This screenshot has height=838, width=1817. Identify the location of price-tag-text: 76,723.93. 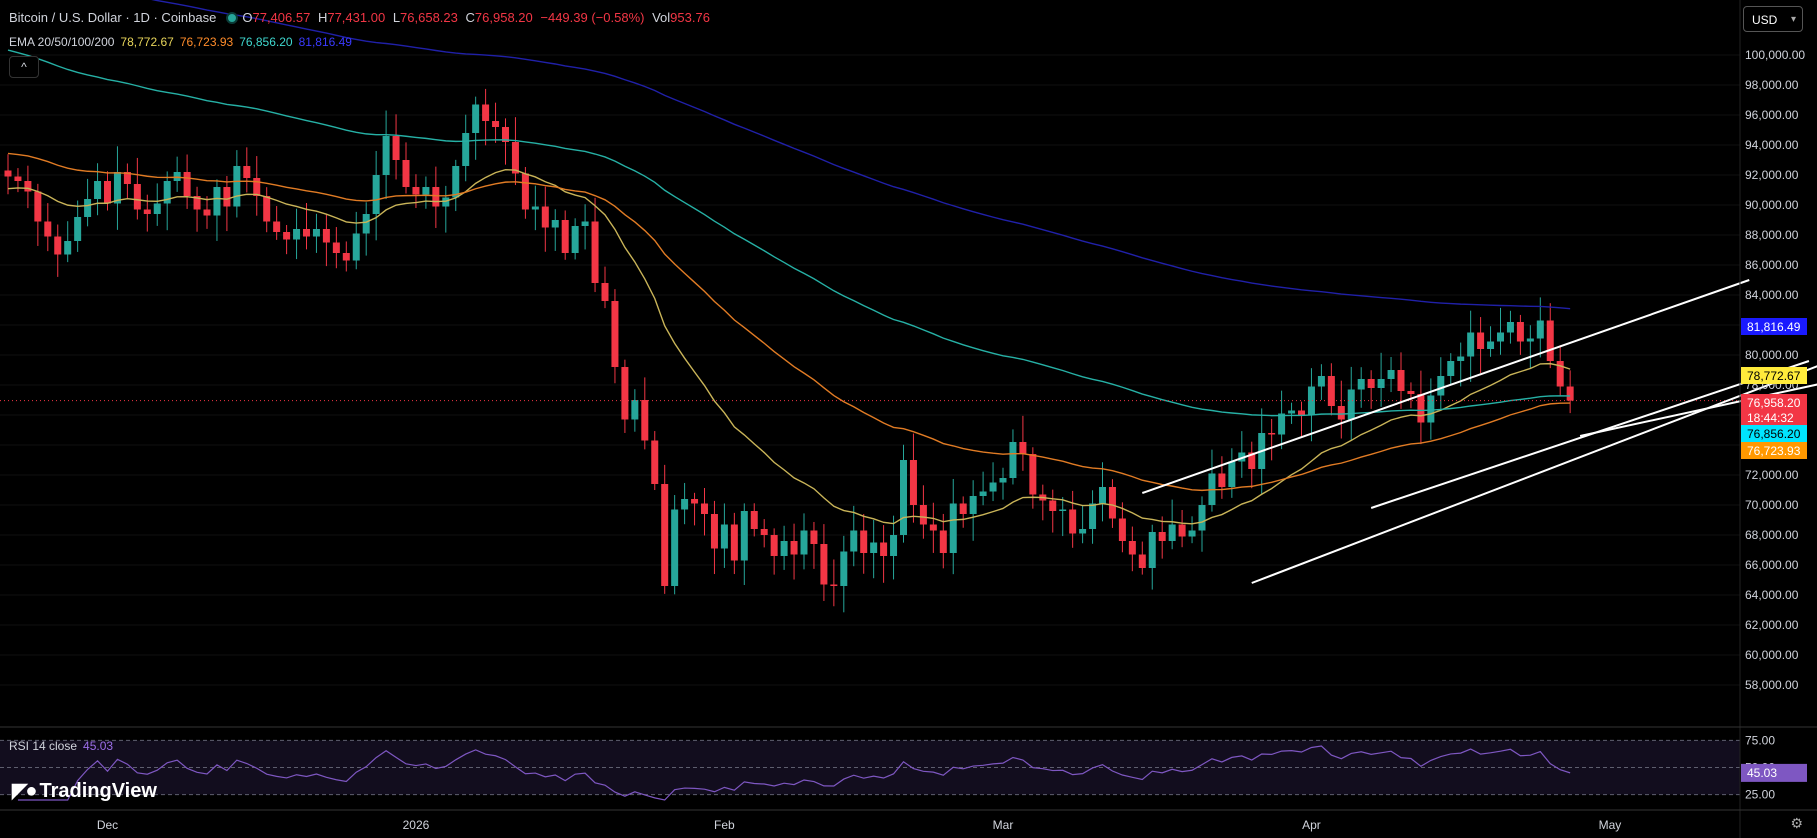
(1774, 451).